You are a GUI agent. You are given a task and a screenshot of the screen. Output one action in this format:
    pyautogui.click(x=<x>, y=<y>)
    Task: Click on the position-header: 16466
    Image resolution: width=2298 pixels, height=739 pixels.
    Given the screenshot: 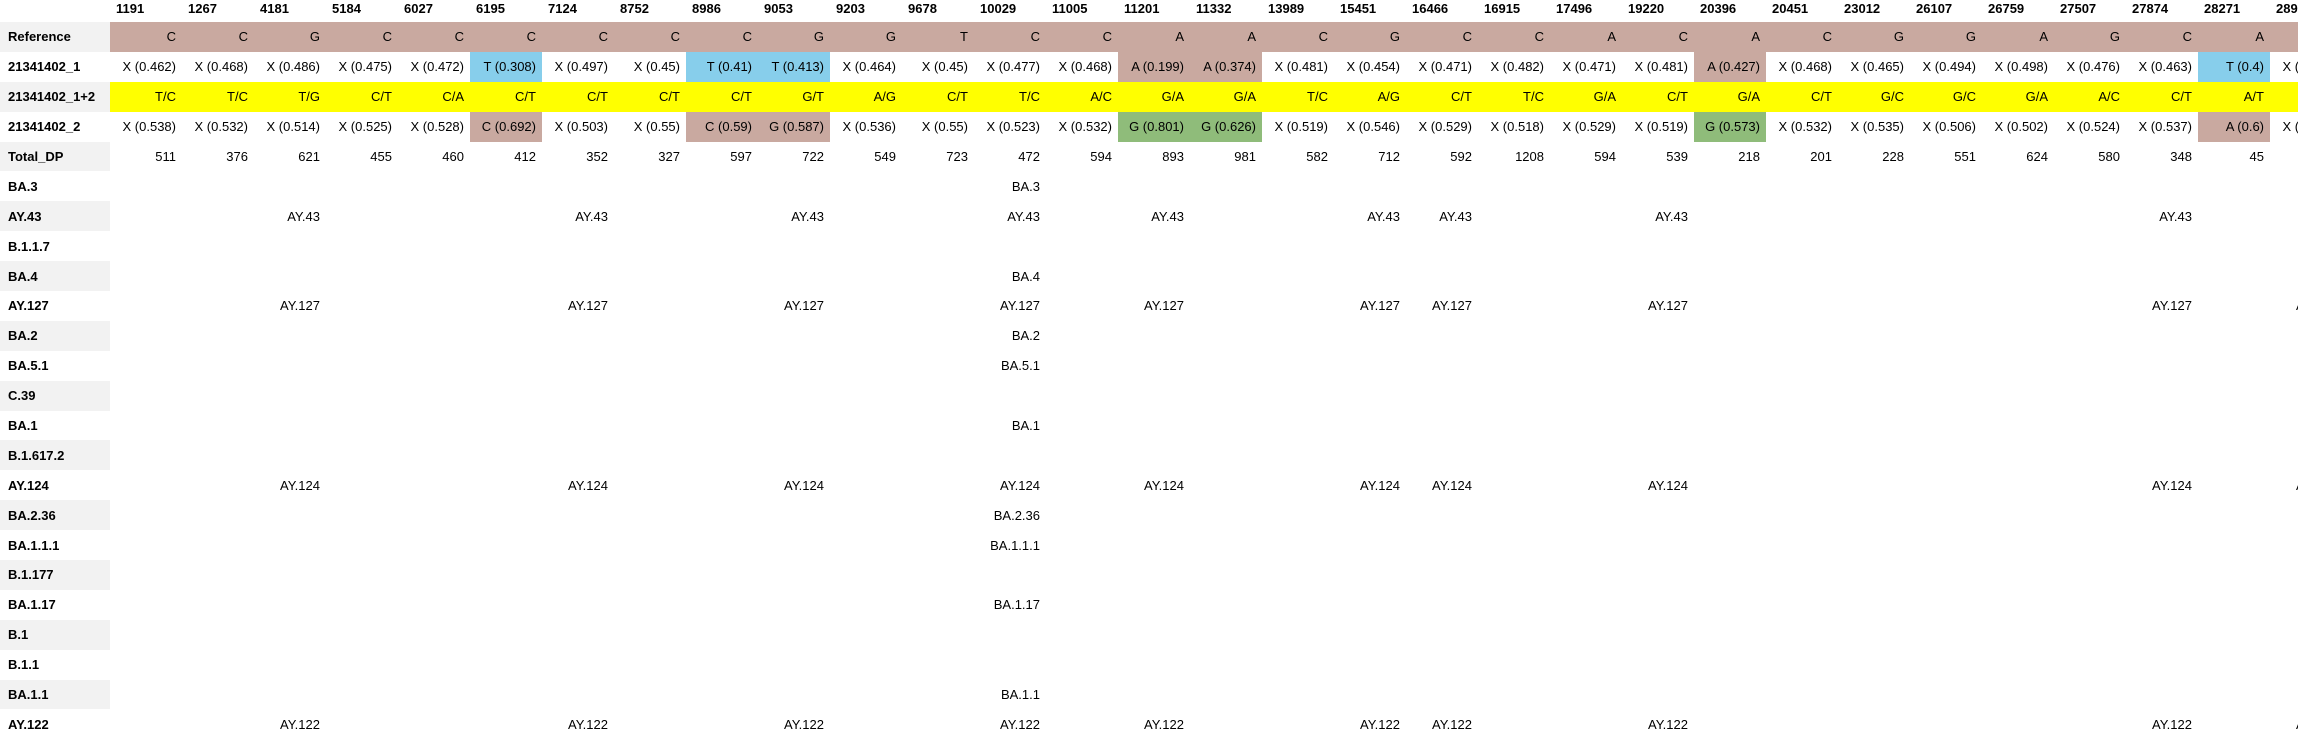 What is the action you would take?
    pyautogui.click(x=1430, y=8)
    